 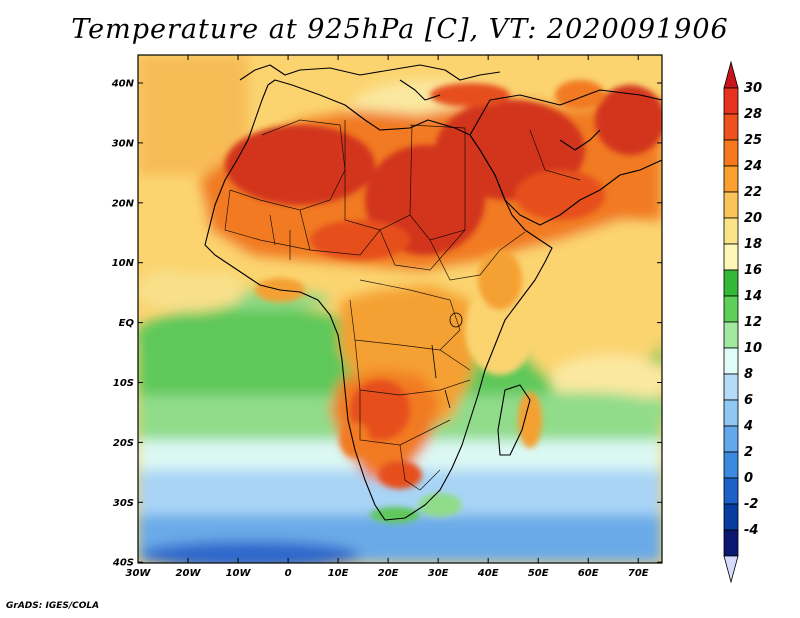 What do you see at coordinates (753, 114) in the screenshot?
I see `colorbar-label: 28` at bounding box center [753, 114].